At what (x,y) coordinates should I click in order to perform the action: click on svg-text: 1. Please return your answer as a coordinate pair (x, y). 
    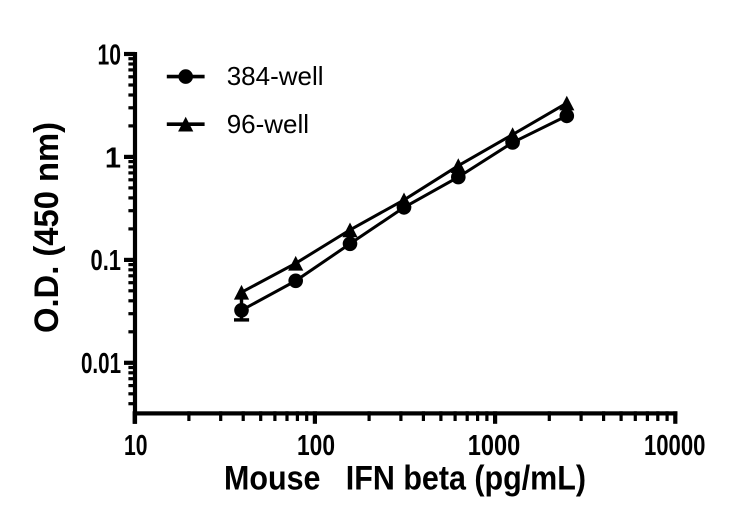
    Looking at the image, I should click on (113, 159).